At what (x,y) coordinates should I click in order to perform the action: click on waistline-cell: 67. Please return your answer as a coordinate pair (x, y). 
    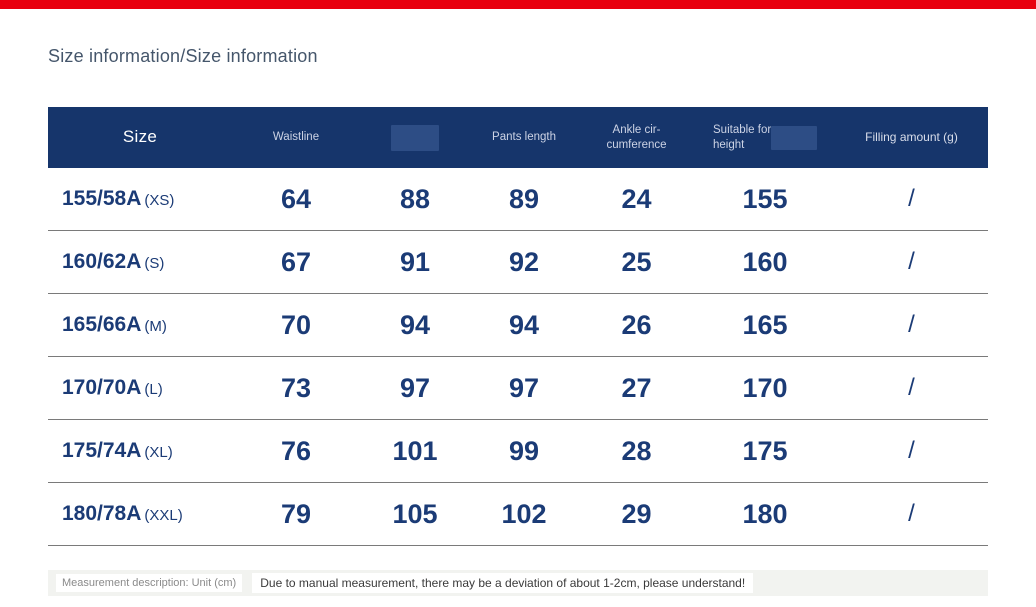
    Looking at the image, I should click on (296, 261).